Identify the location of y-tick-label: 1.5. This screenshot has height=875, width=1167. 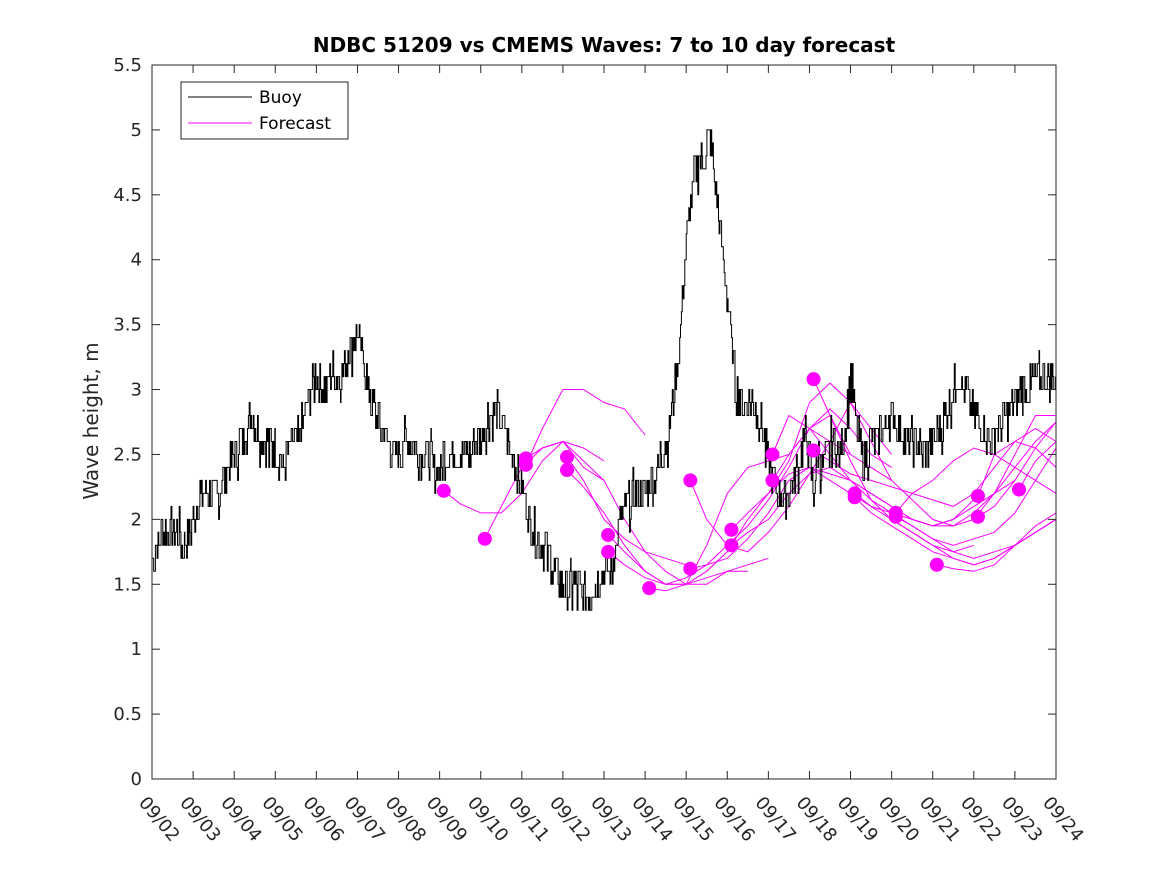
(127, 584).